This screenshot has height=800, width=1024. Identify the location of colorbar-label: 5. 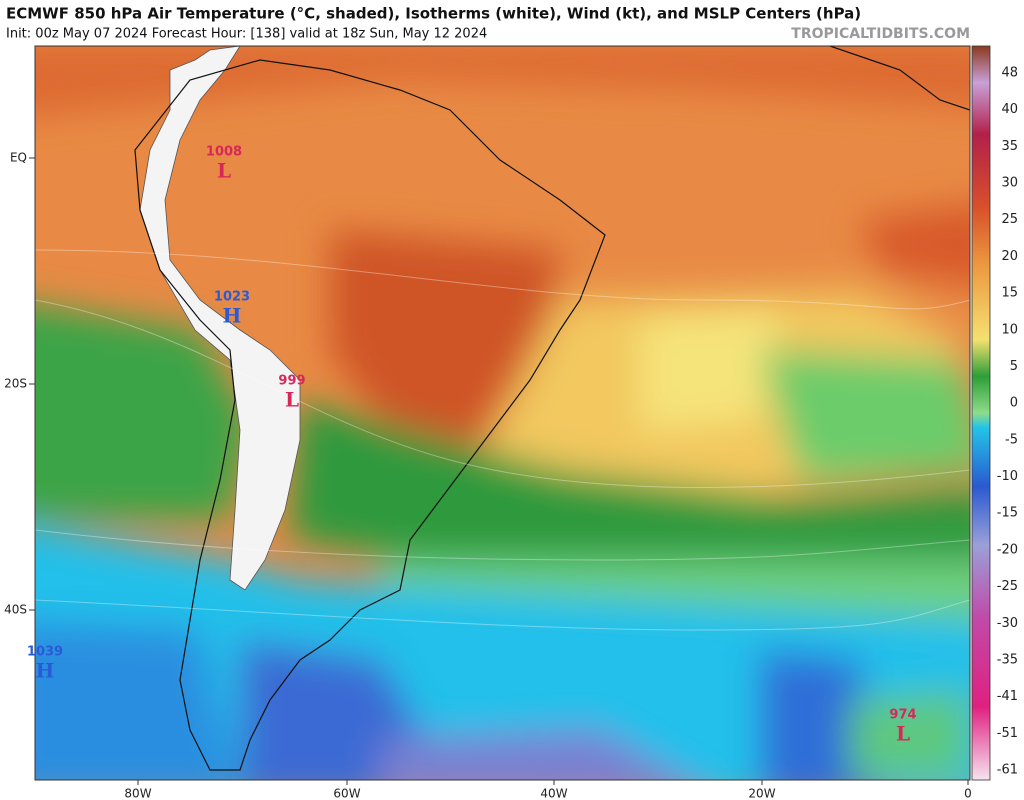
(1014, 366).